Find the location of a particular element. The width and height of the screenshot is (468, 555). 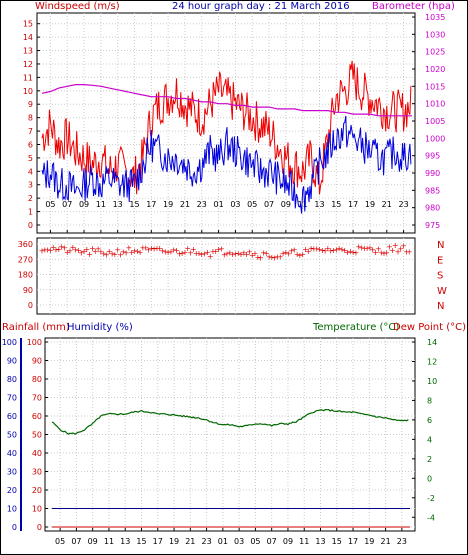

lower-x-tick-label: 13 is located at coordinates (320, 541).